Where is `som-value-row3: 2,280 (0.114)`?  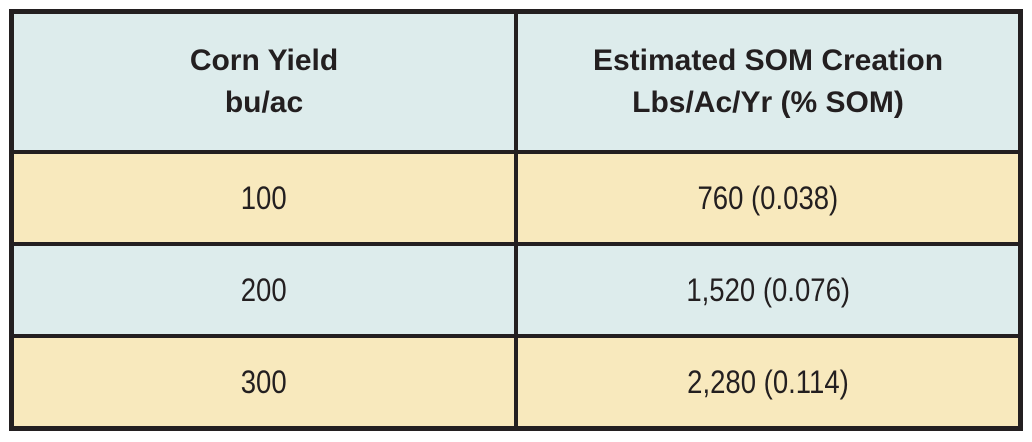 som-value-row3: 2,280 (0.114) is located at coordinates (768, 381).